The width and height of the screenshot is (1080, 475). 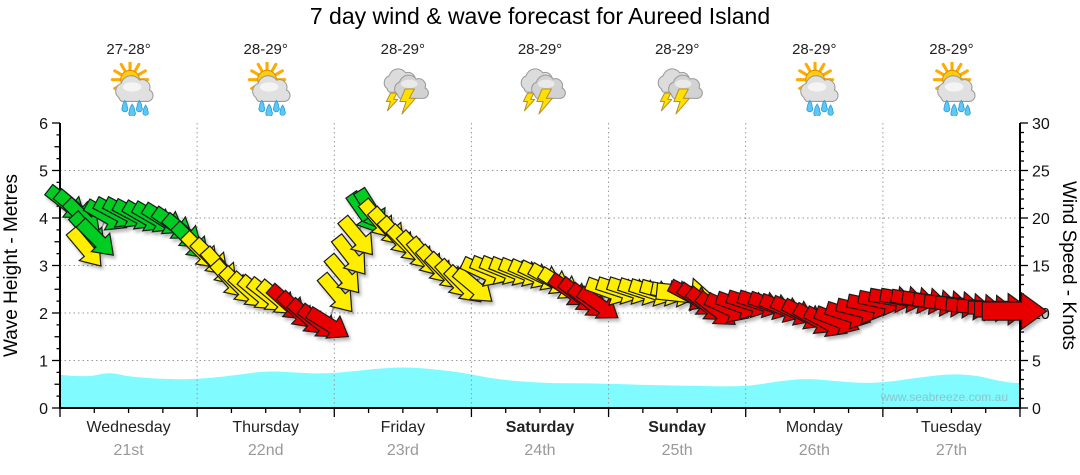 What do you see at coordinates (1036, 361) in the screenshot?
I see `right-tick-label: 5` at bounding box center [1036, 361].